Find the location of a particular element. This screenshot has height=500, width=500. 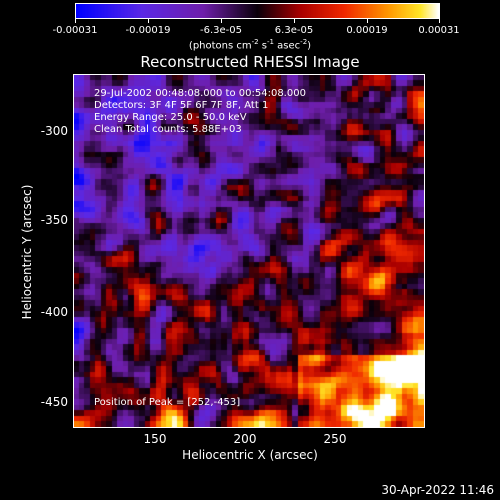

colorbar-tick-label: 0.00031 is located at coordinates (439, 30).